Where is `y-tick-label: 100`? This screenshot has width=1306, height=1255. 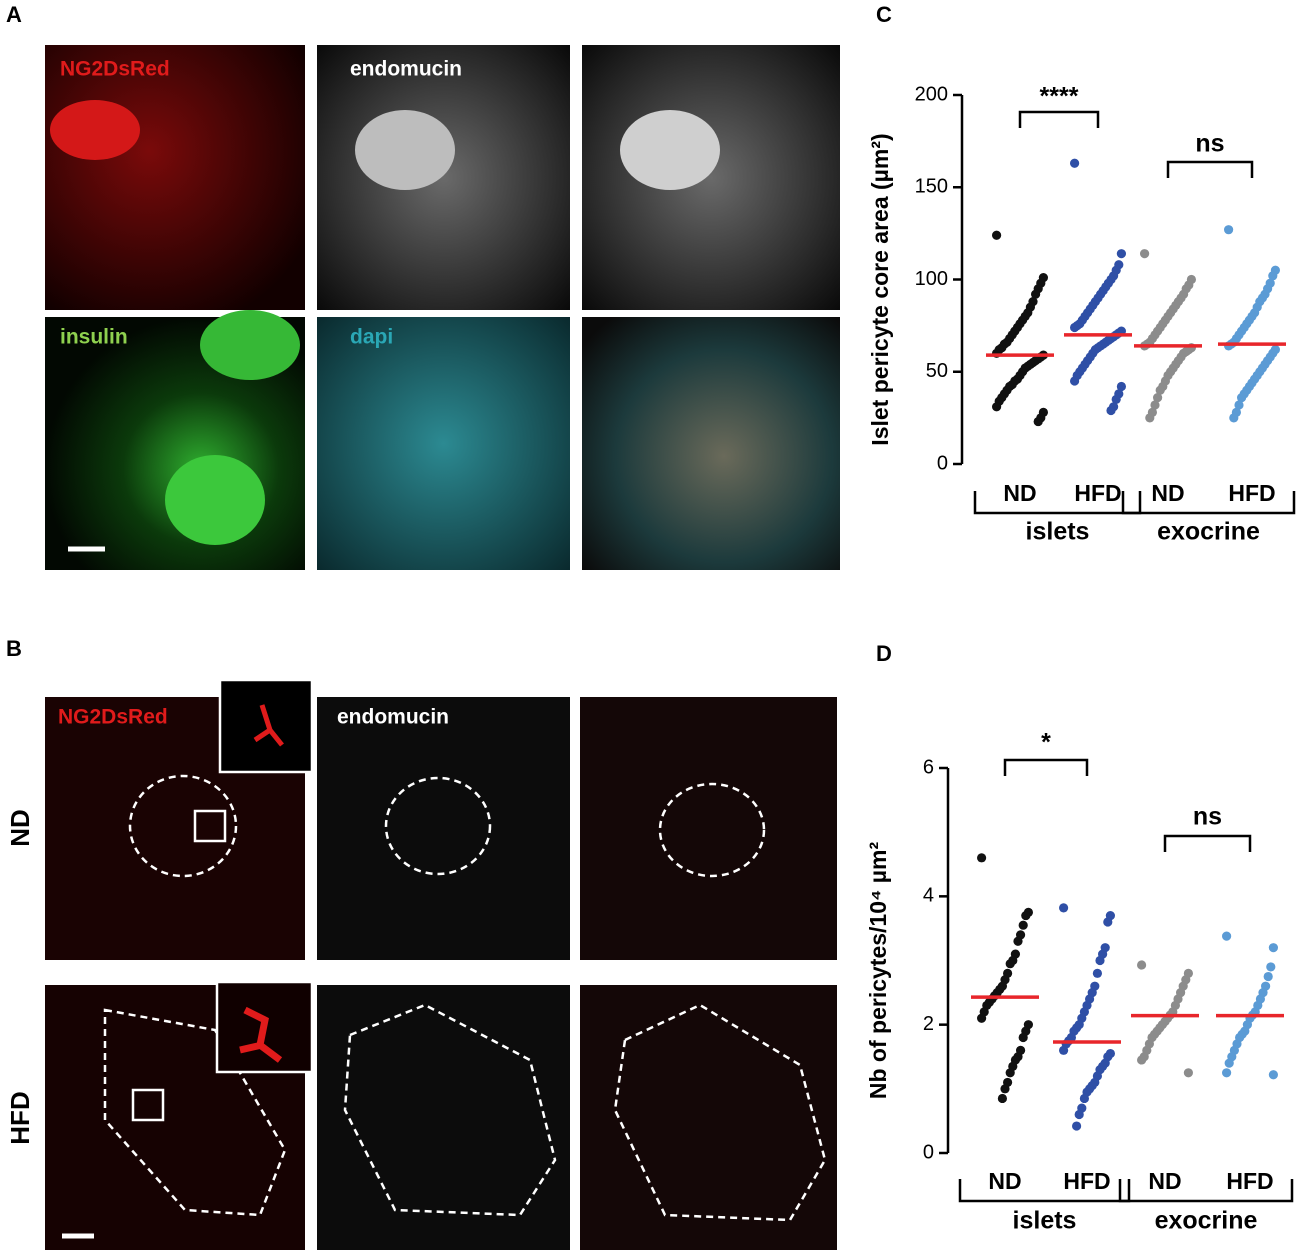 y-tick-label: 100 is located at coordinates (931, 279).